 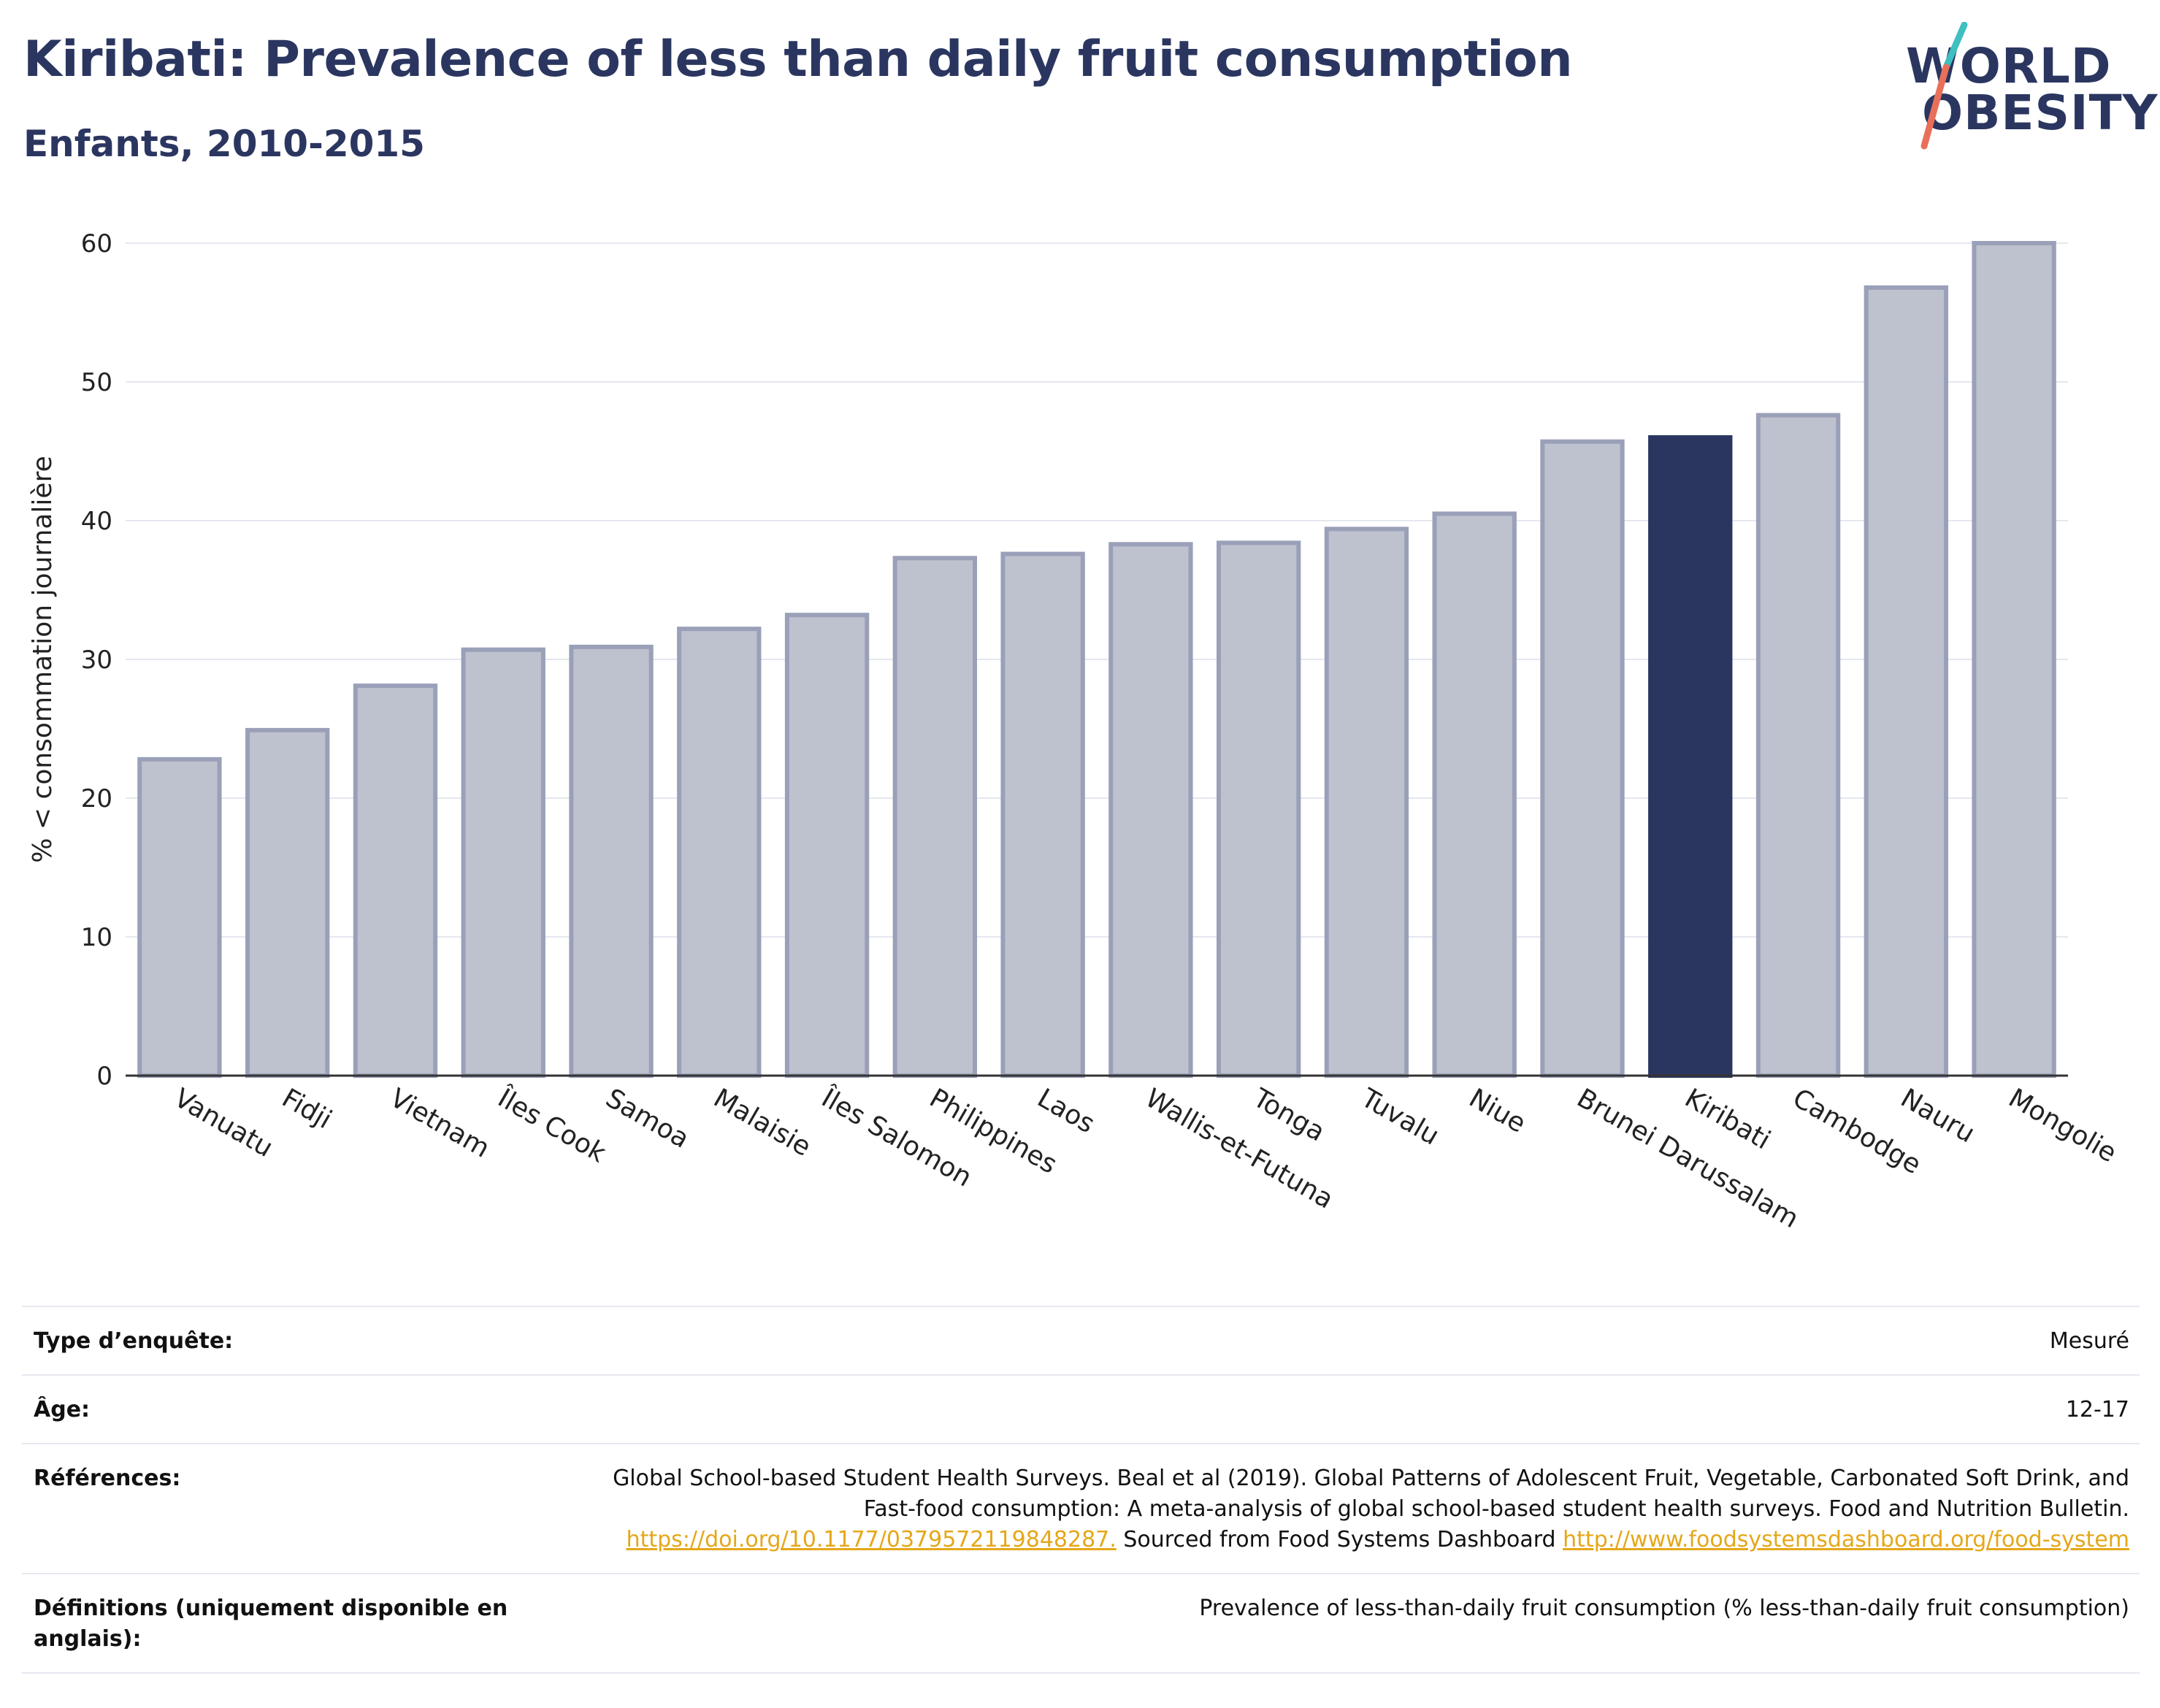 What do you see at coordinates (97, 937) in the screenshot?
I see `y-tick-label: 10` at bounding box center [97, 937].